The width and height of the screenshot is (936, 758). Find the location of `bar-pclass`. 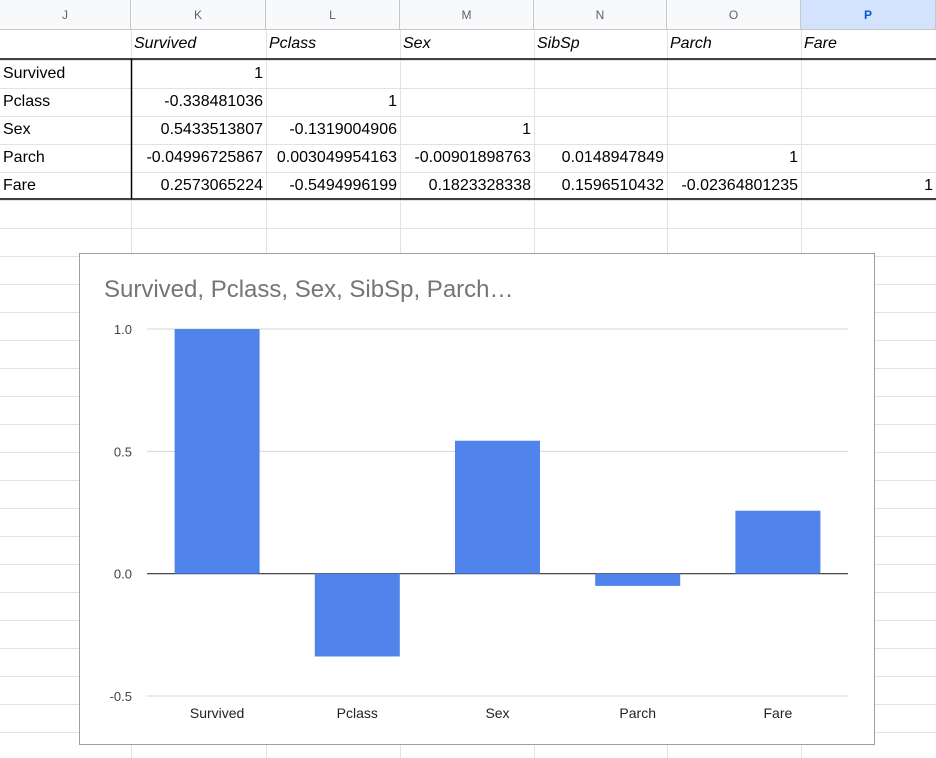

bar-pclass is located at coordinates (357, 615).